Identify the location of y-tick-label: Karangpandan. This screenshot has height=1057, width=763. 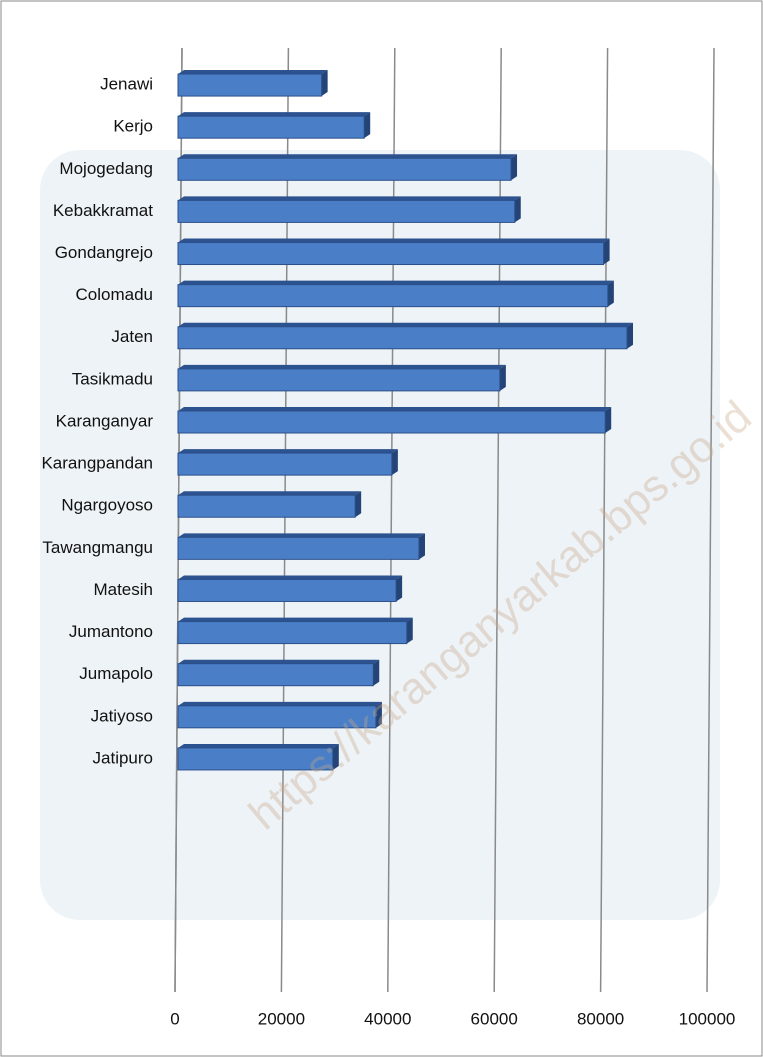
(97, 463).